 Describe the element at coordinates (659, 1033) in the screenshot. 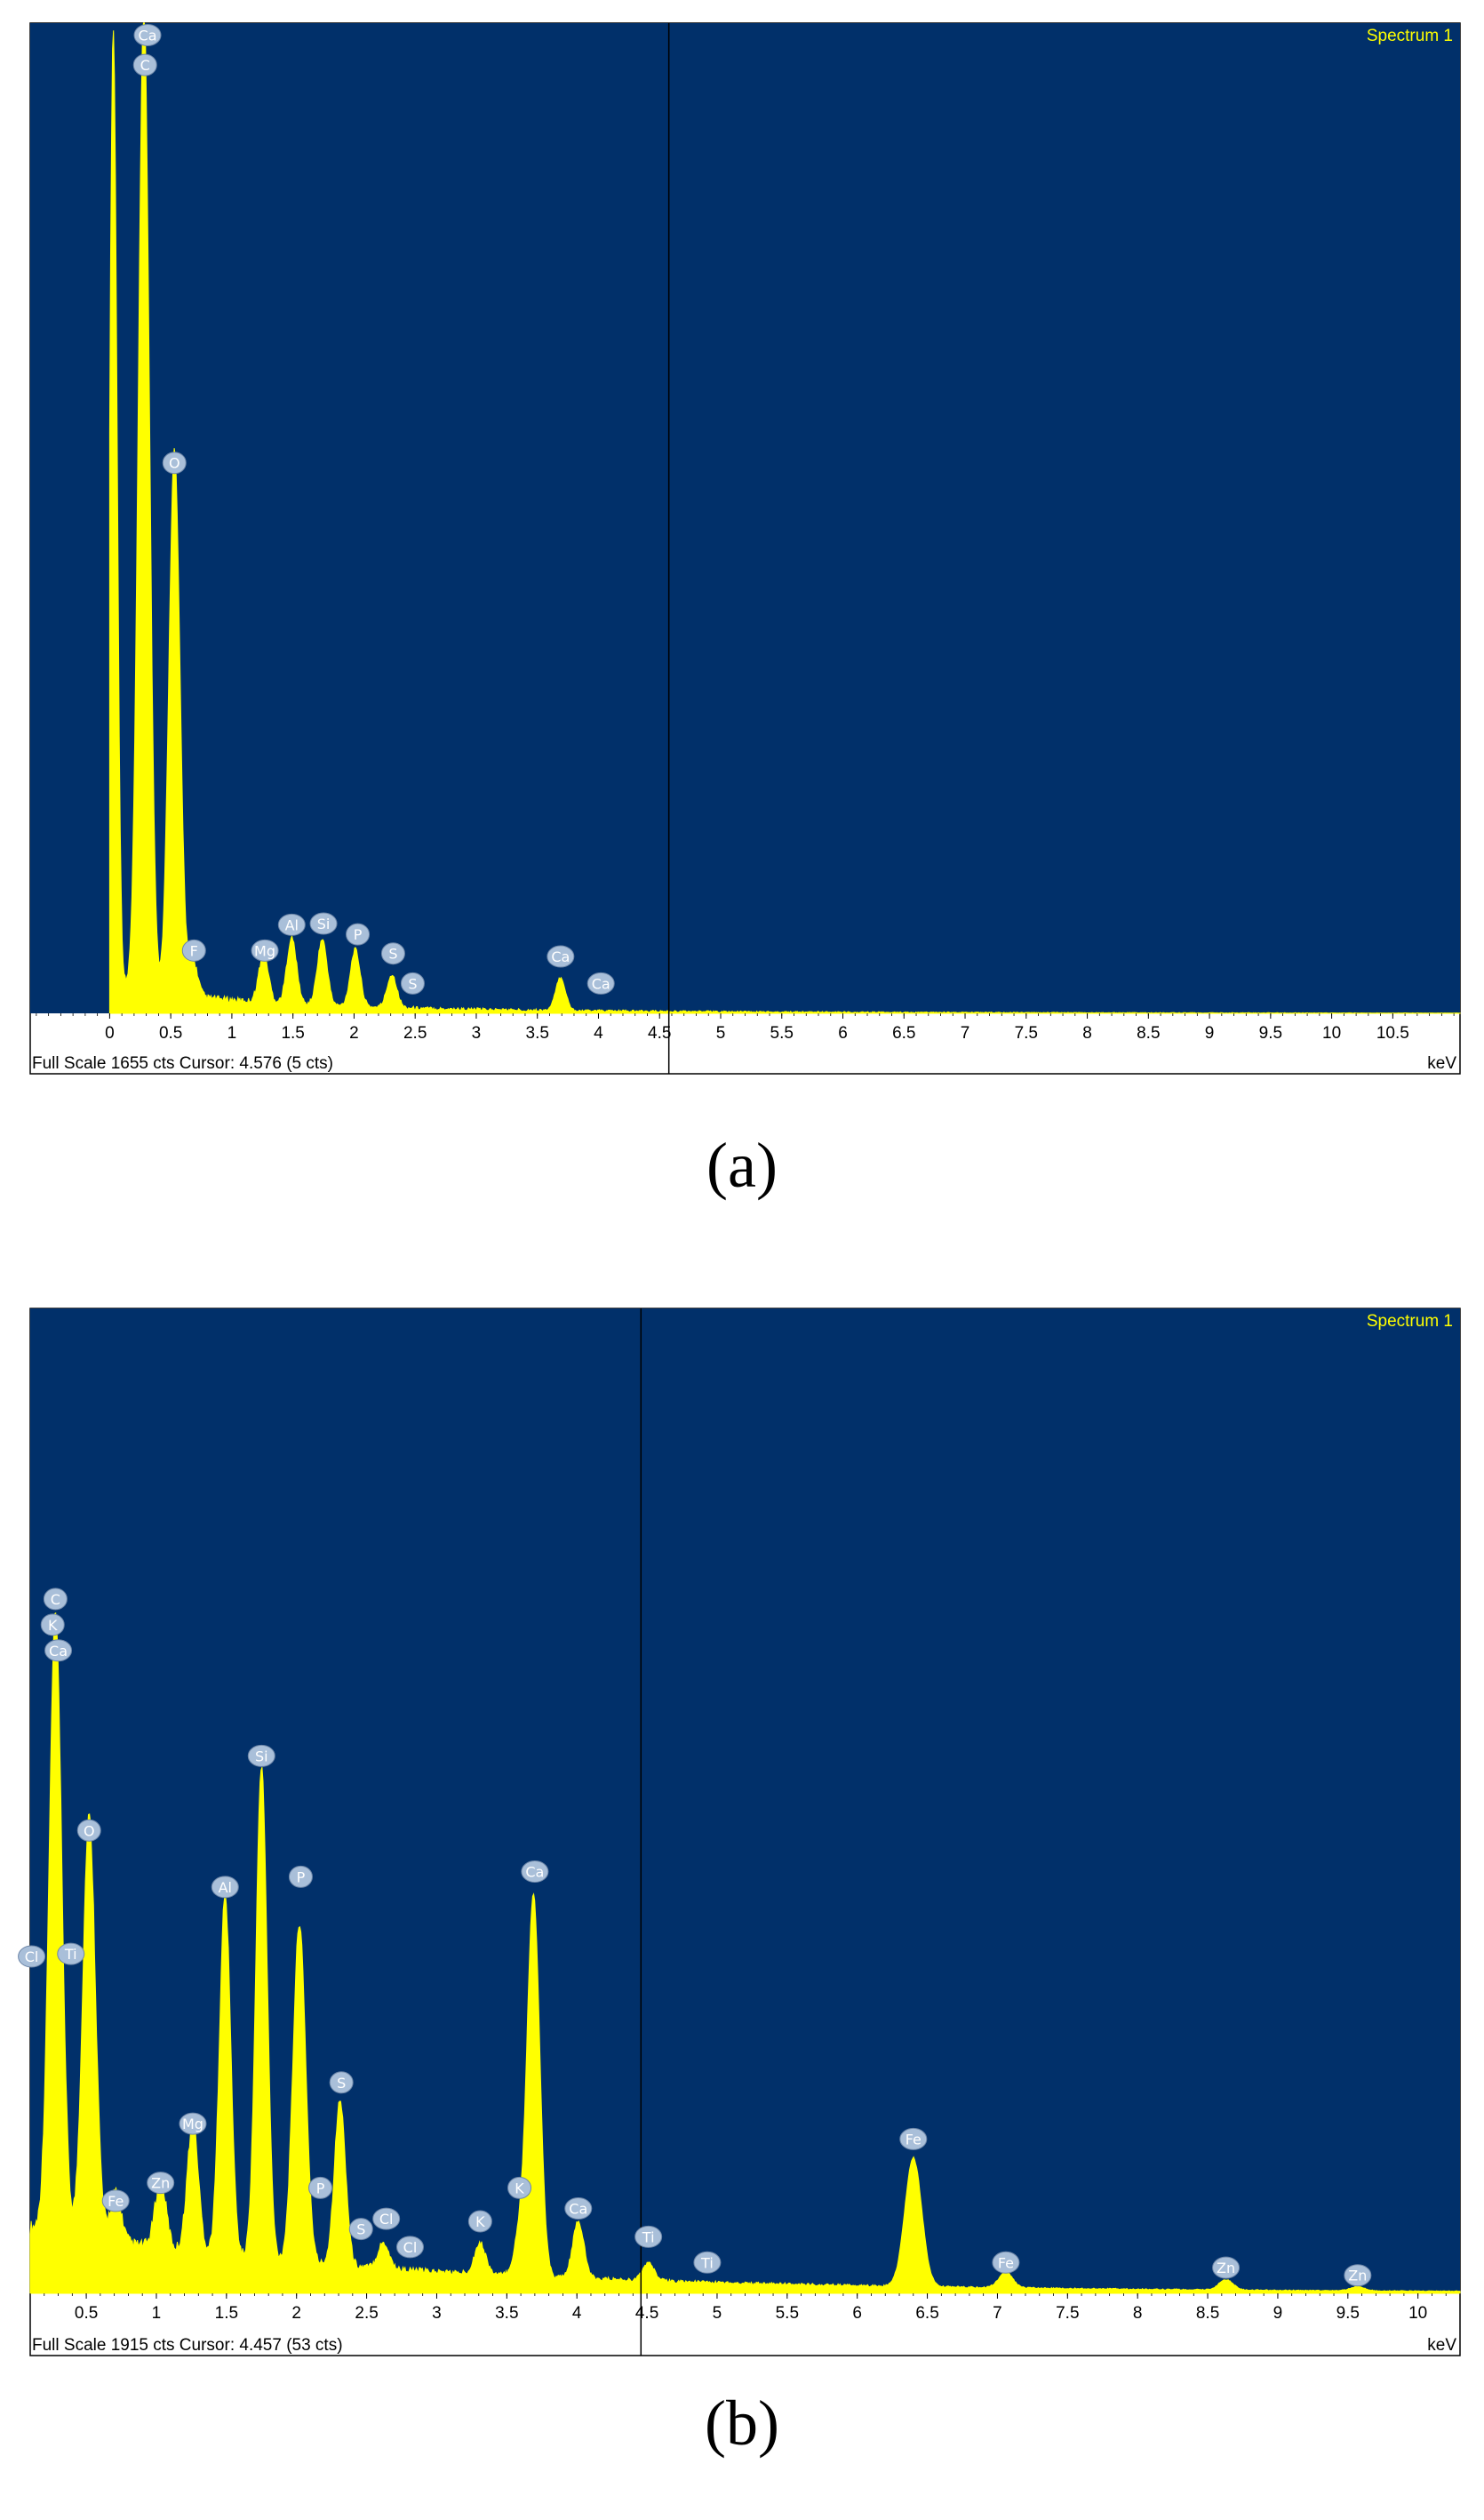

I see `x-tick-label: 4.5` at that location.